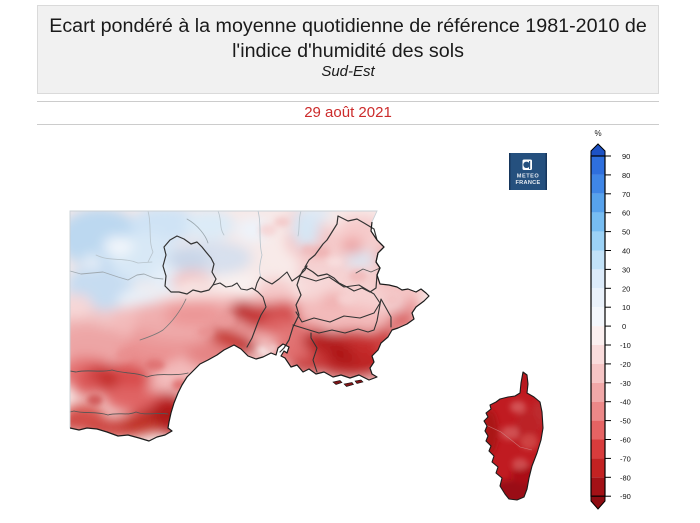  What do you see at coordinates (625, 458) in the screenshot?
I see `svg-text: -70` at bounding box center [625, 458].